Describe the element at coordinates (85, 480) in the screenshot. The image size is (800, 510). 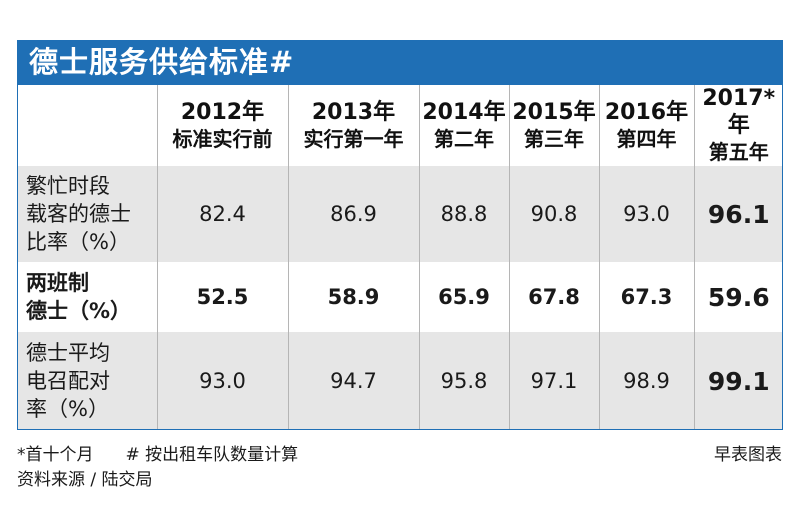
I see `data-source: 资料来源 / 陆交局` at that location.